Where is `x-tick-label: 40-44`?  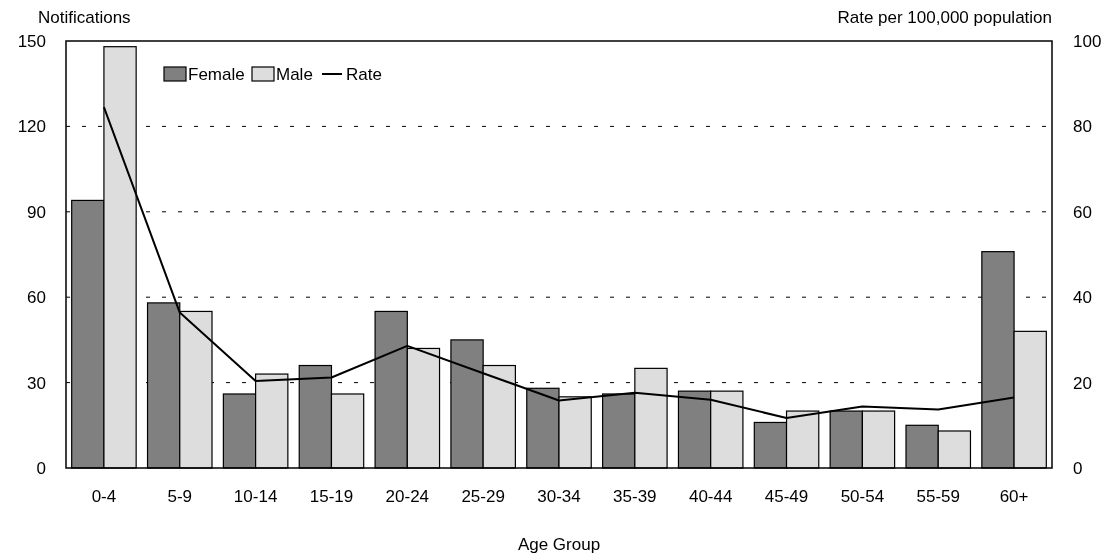
x-tick-label: 40-44 is located at coordinates (710, 496).